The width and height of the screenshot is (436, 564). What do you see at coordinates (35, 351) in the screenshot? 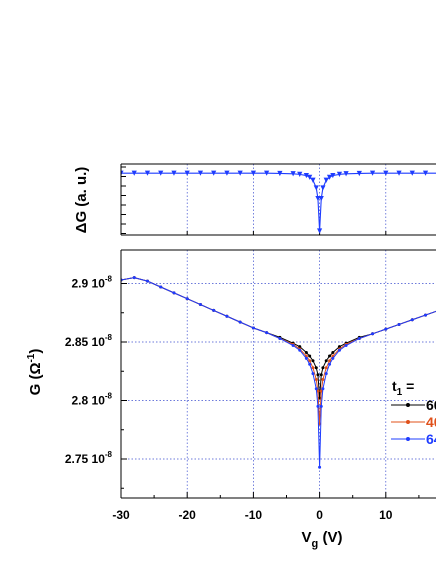
I see `y-axis-title-close: )` at bounding box center [35, 351].